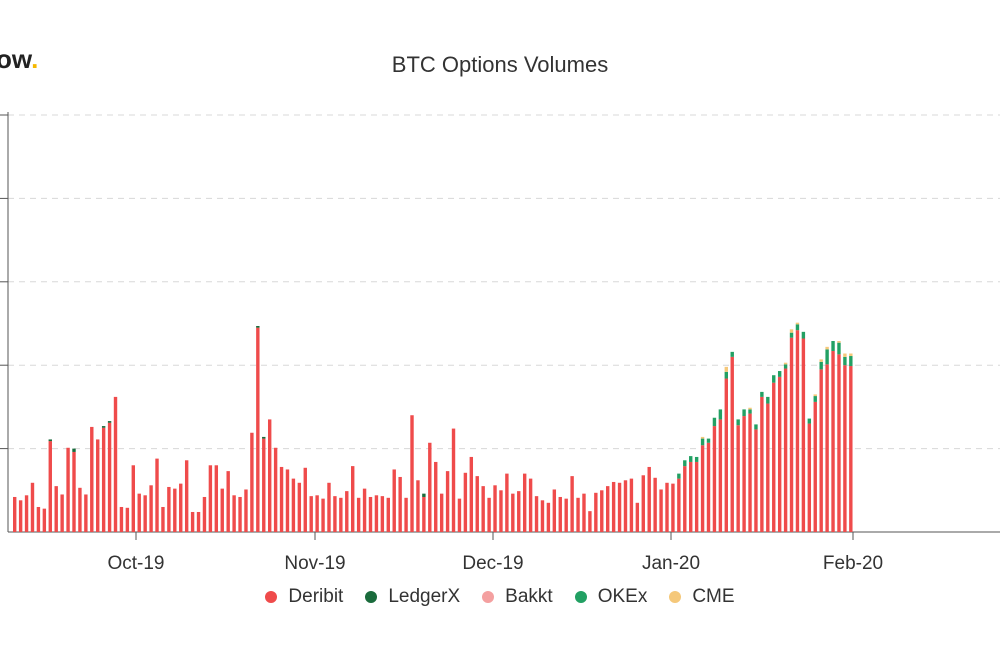  I want to click on legend-label: Deribit, so click(316, 596).